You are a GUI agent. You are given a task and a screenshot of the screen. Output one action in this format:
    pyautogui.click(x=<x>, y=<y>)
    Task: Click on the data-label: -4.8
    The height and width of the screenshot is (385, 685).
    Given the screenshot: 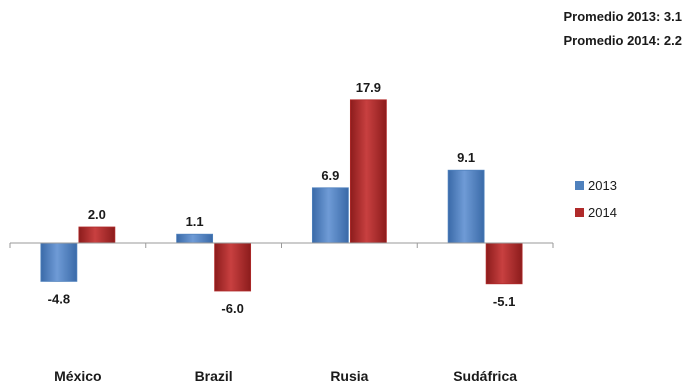 What is the action you would take?
    pyautogui.click(x=59, y=298)
    